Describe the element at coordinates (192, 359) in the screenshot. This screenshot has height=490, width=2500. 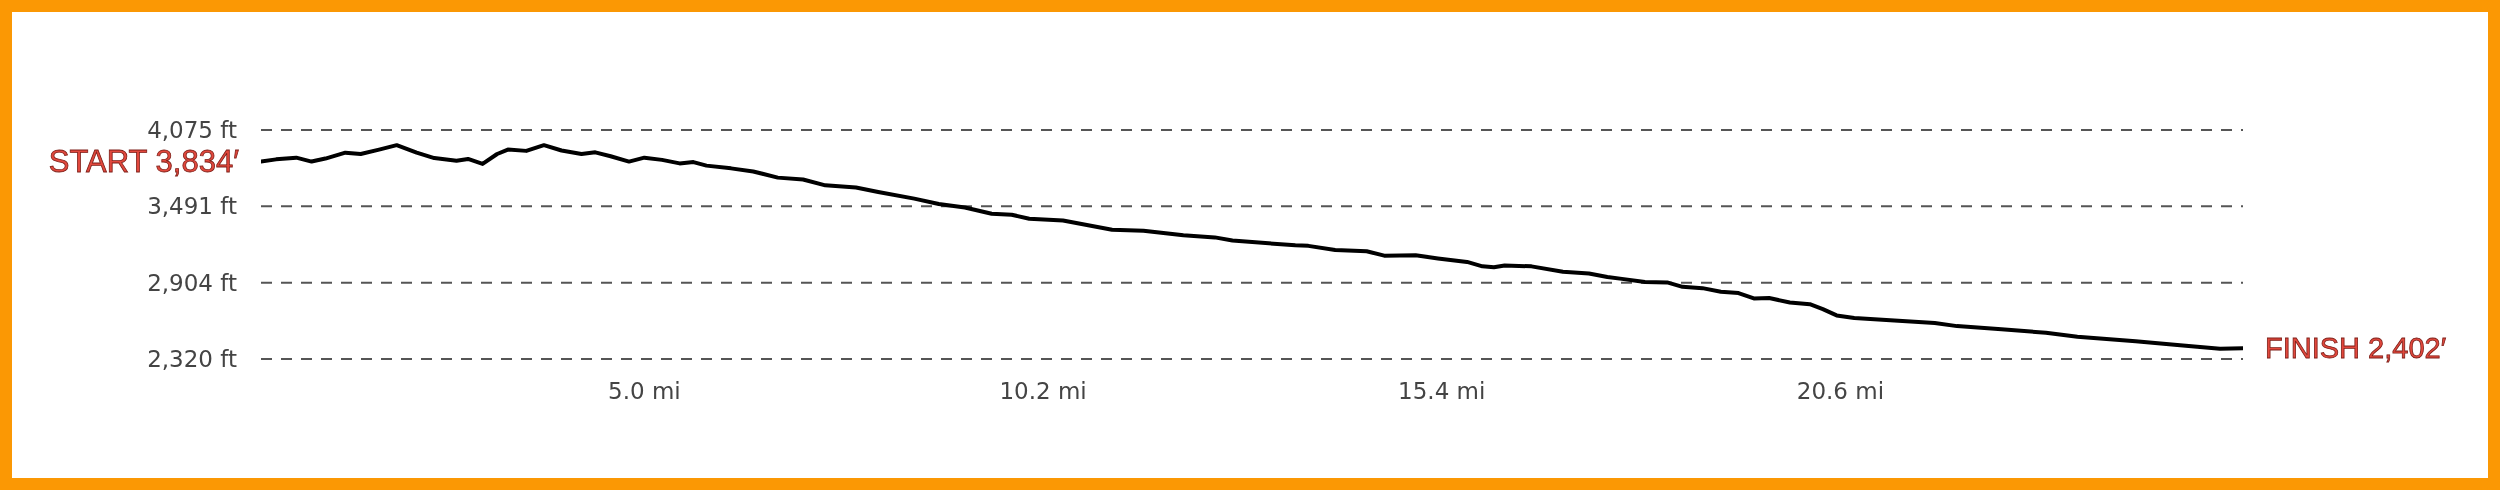
I see `y-tick-label: 2,320 ft` at that location.